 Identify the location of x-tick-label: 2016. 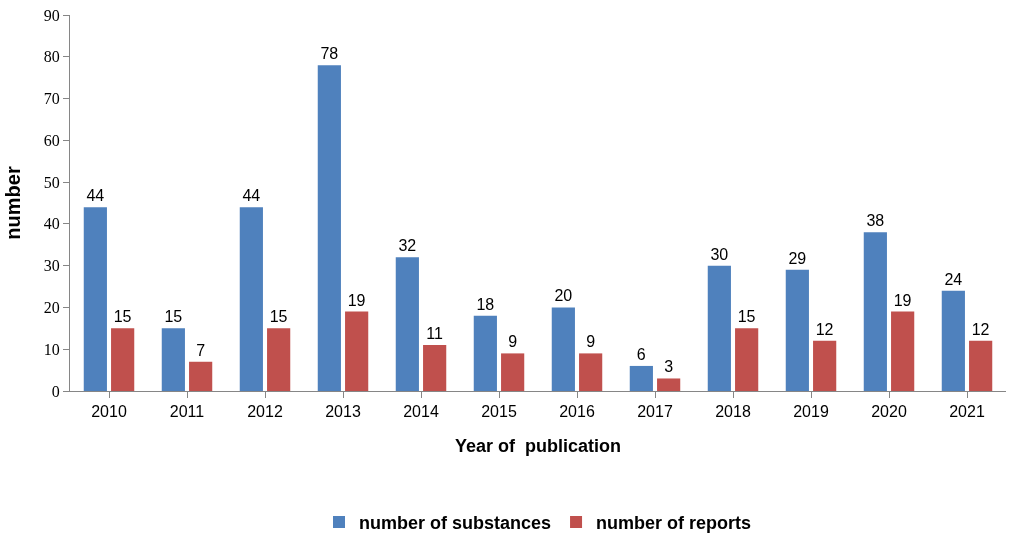
(577, 412).